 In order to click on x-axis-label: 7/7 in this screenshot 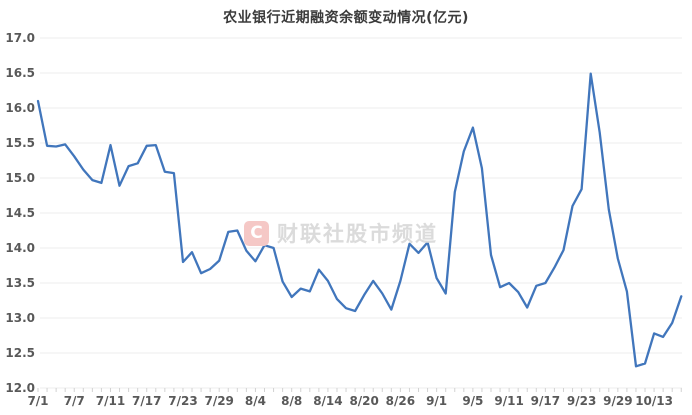, I will do `click(74, 401)`.